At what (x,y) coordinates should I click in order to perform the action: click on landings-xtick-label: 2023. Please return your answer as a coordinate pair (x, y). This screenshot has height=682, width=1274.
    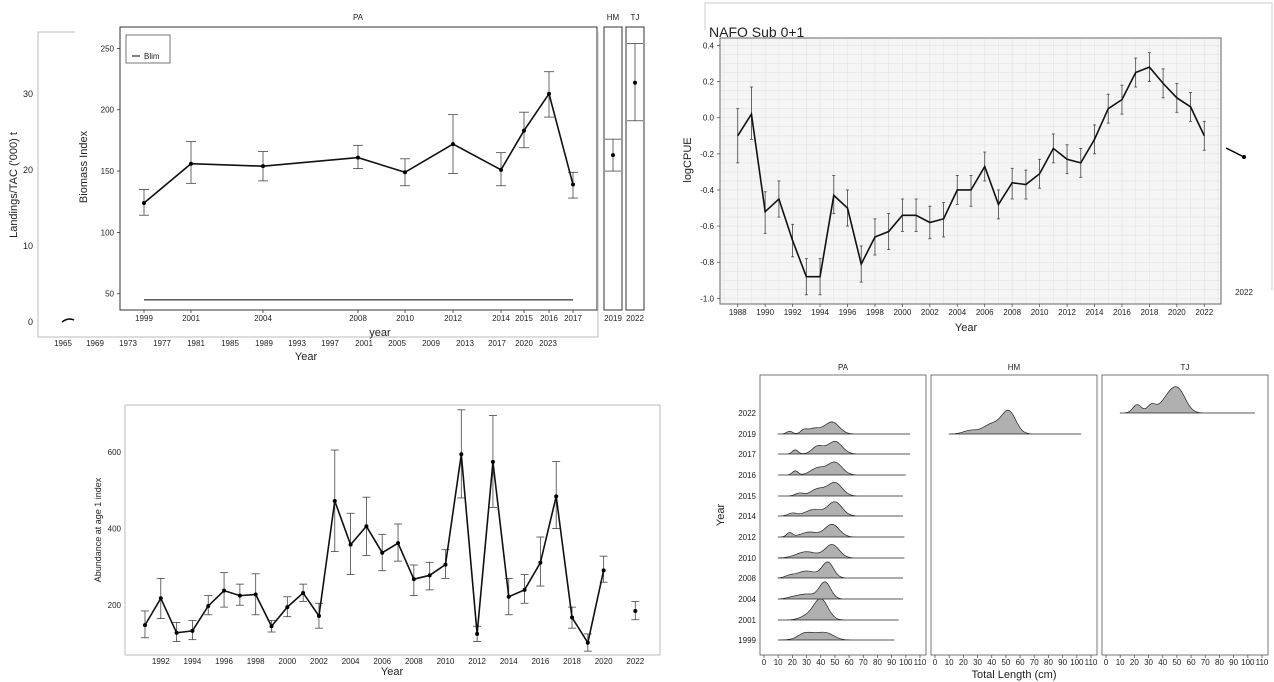
    Looking at the image, I should click on (548, 343).